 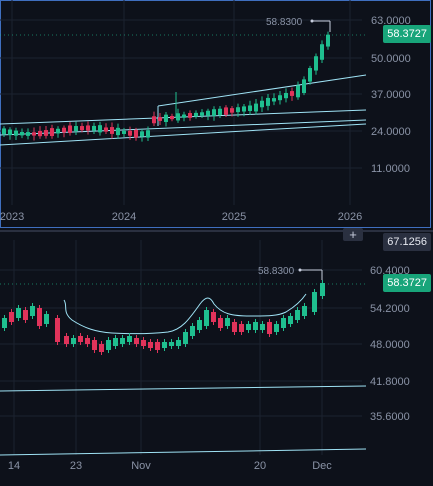 What do you see at coordinates (407, 283) in the screenshot?
I see `bottom-last-price-badge: 58.3727` at bounding box center [407, 283].